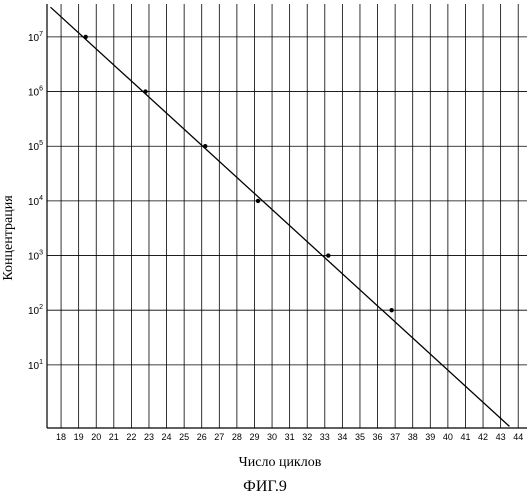  I want to click on x-tick-label: 42, so click(483, 437).